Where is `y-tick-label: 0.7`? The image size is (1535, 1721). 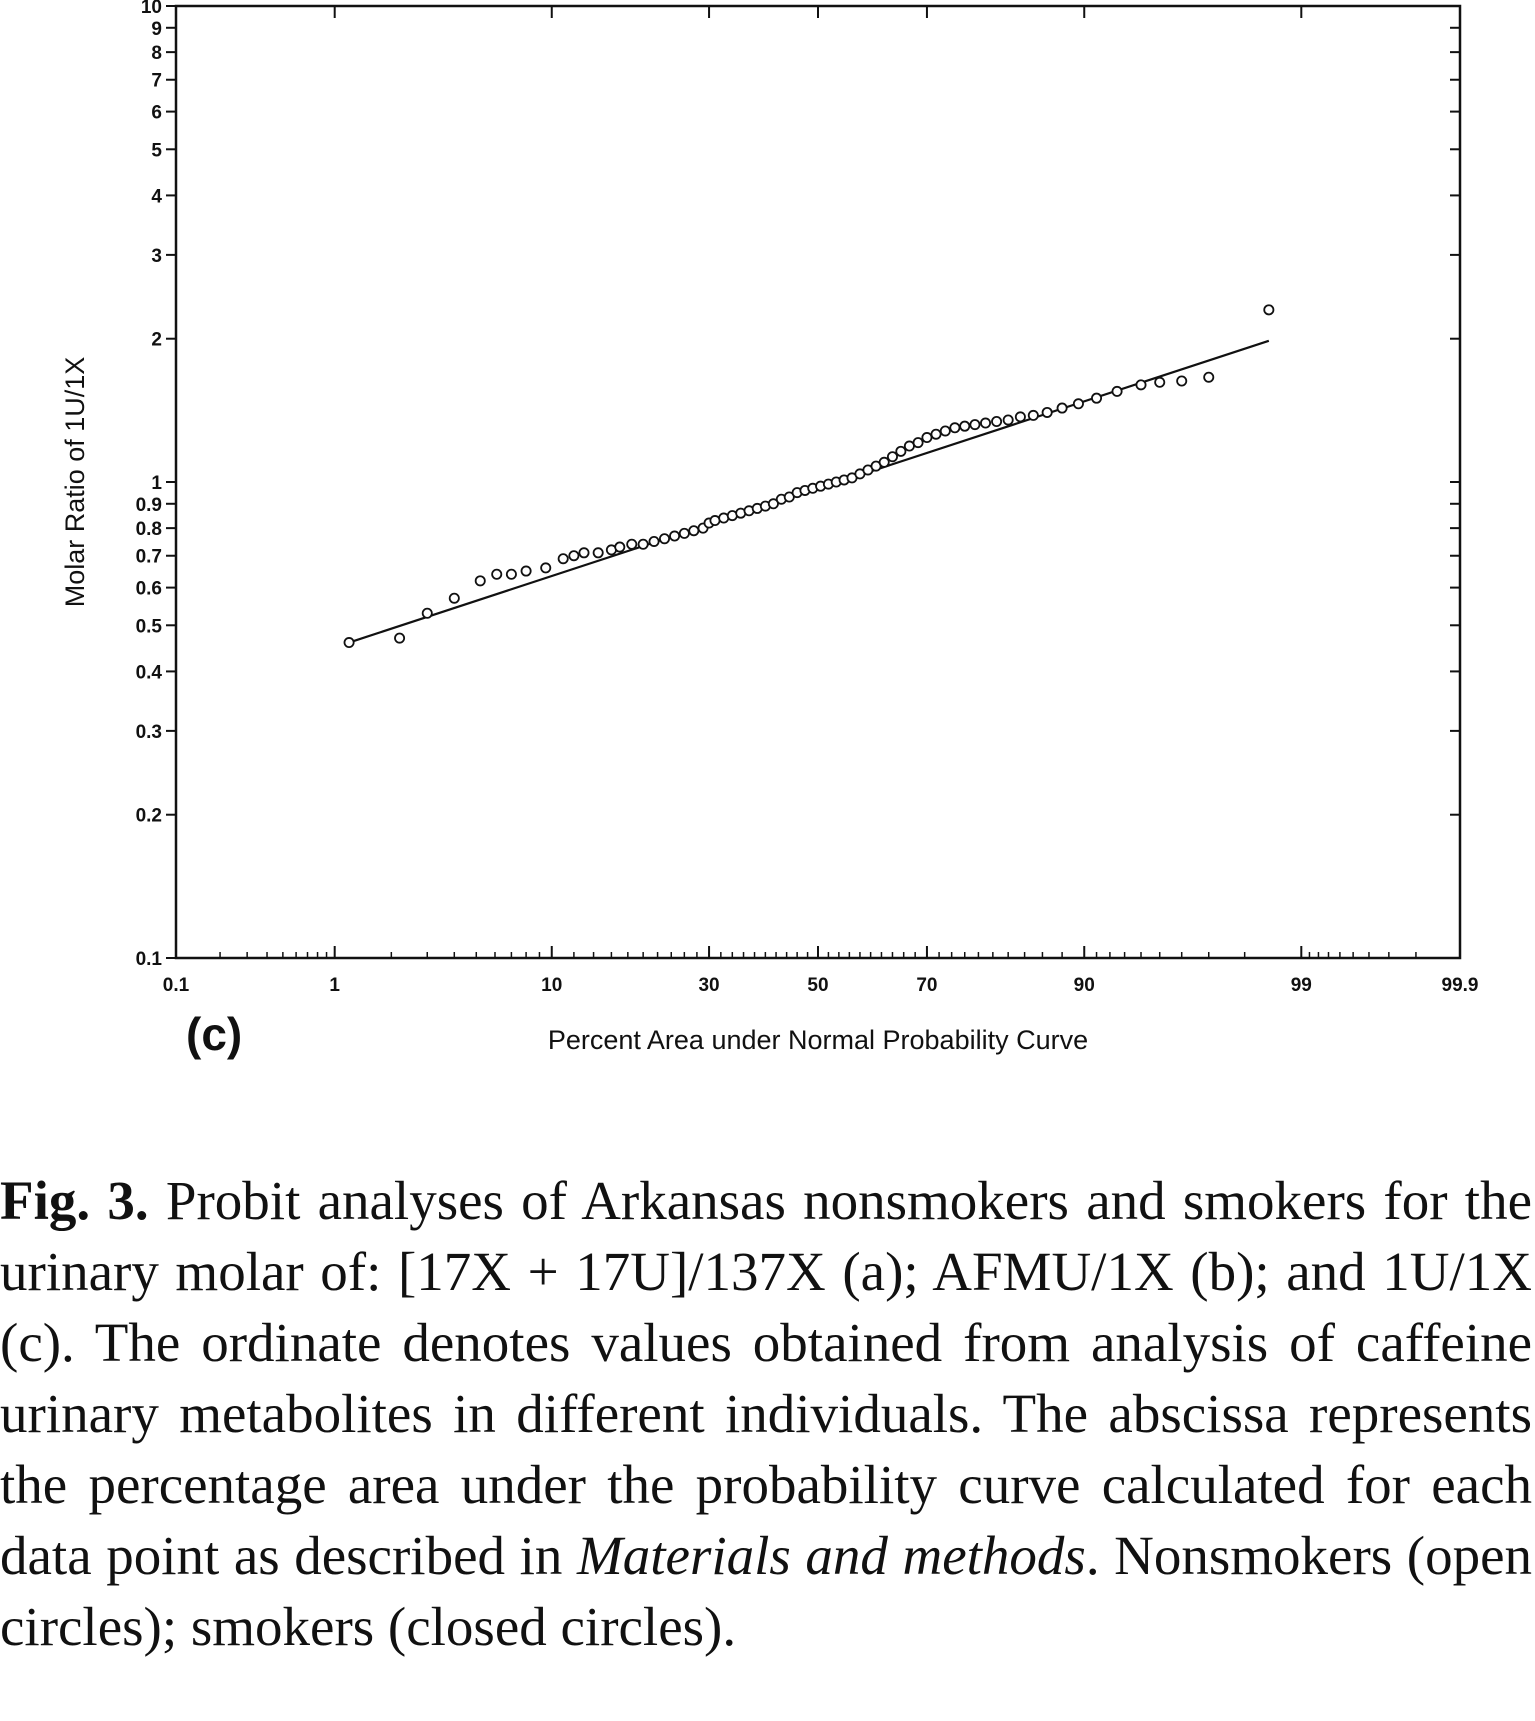 y-tick-label: 0.7 is located at coordinates (149, 557).